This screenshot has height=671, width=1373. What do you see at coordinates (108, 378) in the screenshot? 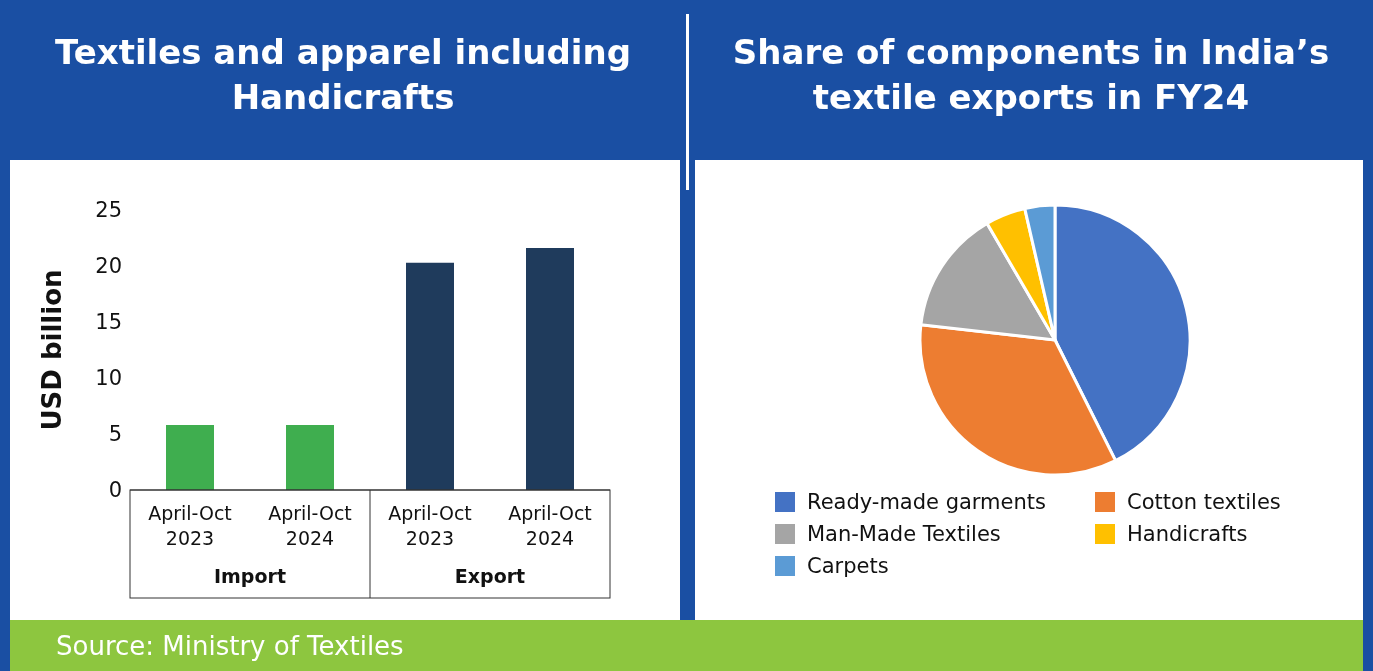
I see `y-tick-label: 10` at bounding box center [108, 378].